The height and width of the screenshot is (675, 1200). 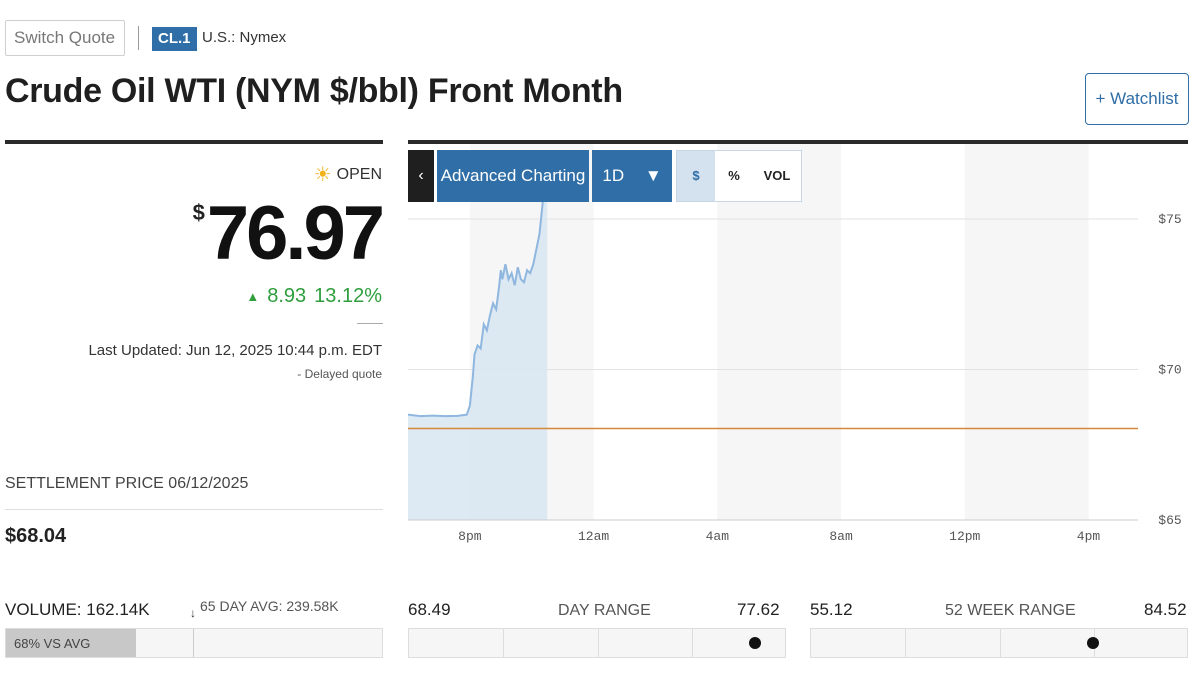 I want to click on chart-top-rule, so click(x=798, y=142).